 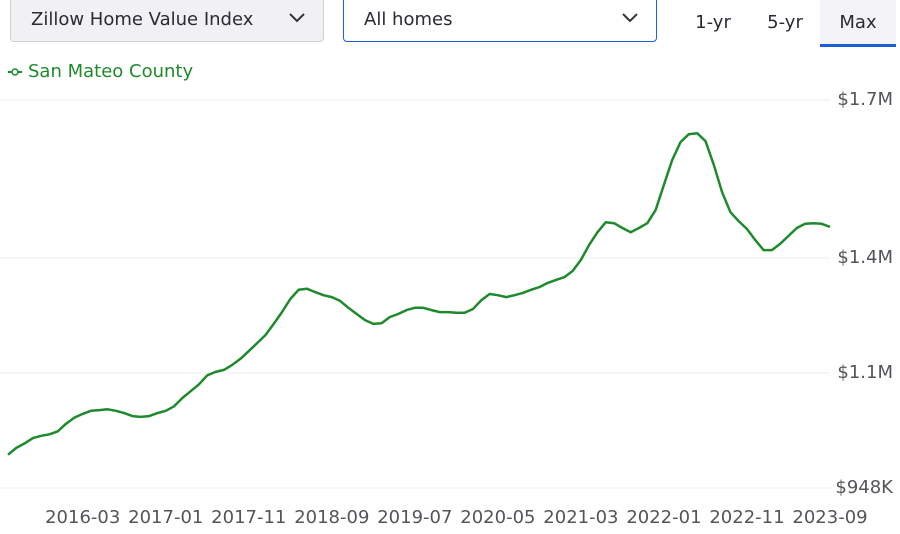 What do you see at coordinates (858, 23) in the screenshot?
I see `range-tab-active: Max` at bounding box center [858, 23].